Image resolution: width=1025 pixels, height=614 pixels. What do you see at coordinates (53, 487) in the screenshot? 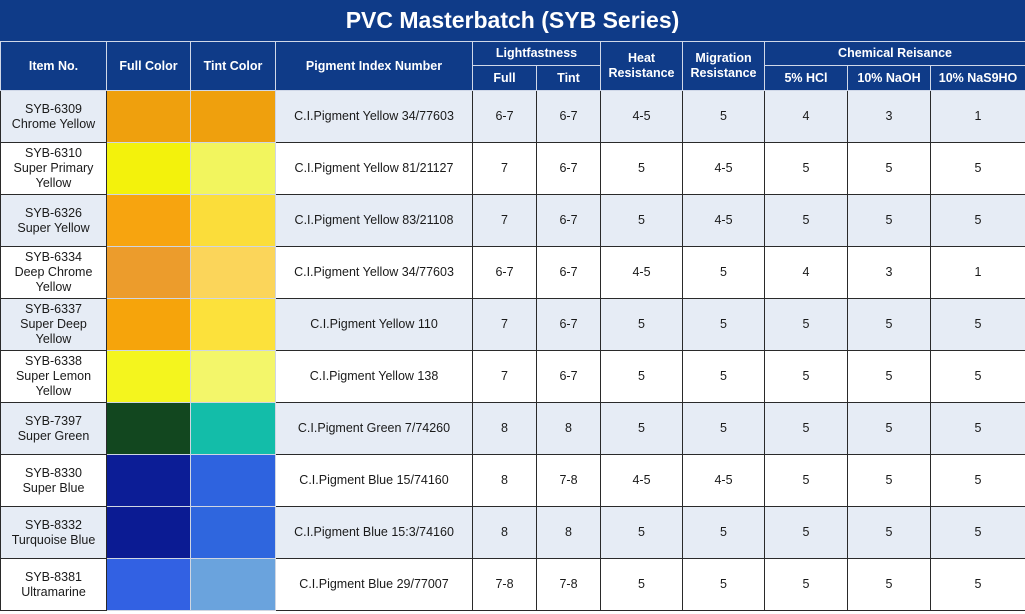
I see `item-name: Super Blue` at bounding box center [53, 487].